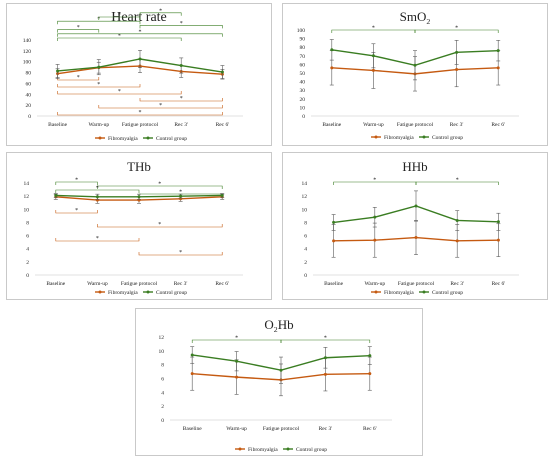 This screenshot has height=459, width=550. What do you see at coordinates (303, 40) in the screenshot?
I see `y-tick-label: 90` at bounding box center [303, 40].